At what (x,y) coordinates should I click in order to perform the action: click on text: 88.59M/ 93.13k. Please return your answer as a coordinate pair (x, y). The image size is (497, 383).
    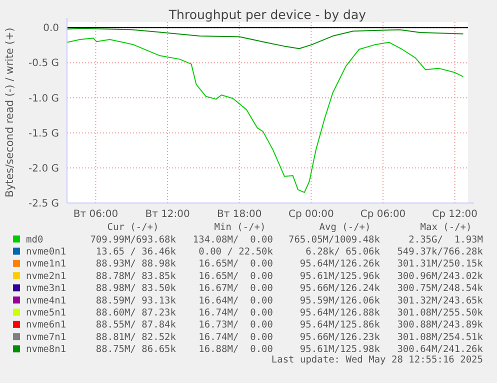
    Looking at the image, I should click on (136, 300).